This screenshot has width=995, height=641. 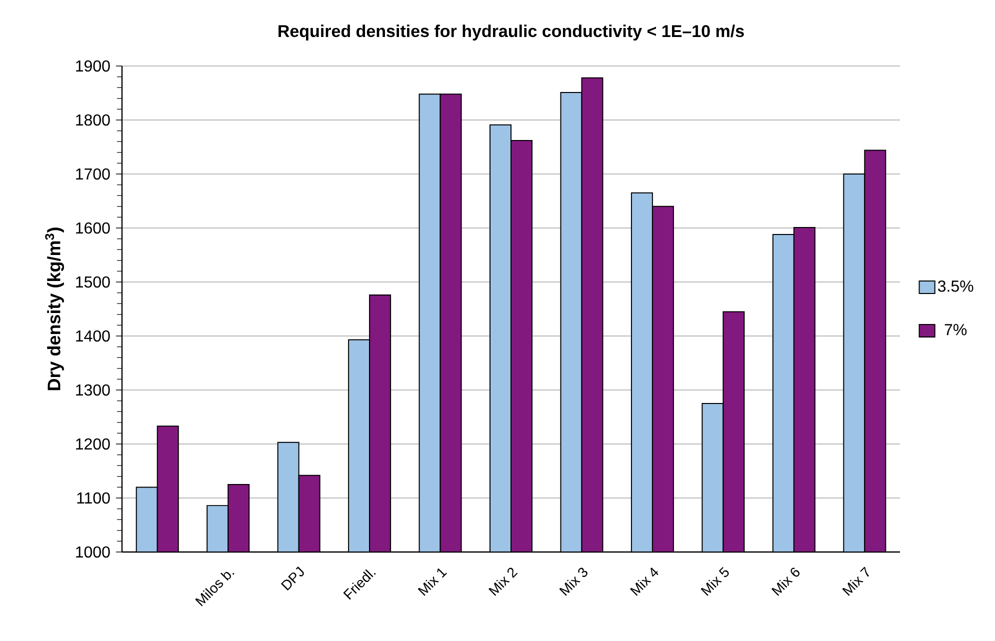 I want to click on y-tick-label: 1300, so click(x=93, y=390).